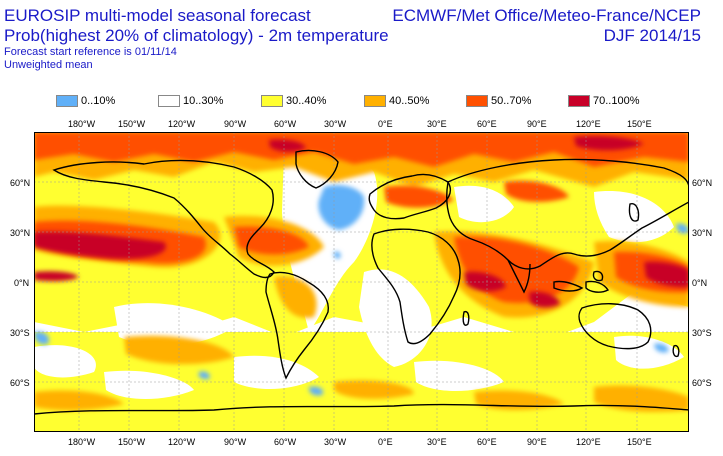  What do you see at coordinates (20, 333) in the screenshot?
I see `lat-label-left: 30°S` at bounding box center [20, 333].